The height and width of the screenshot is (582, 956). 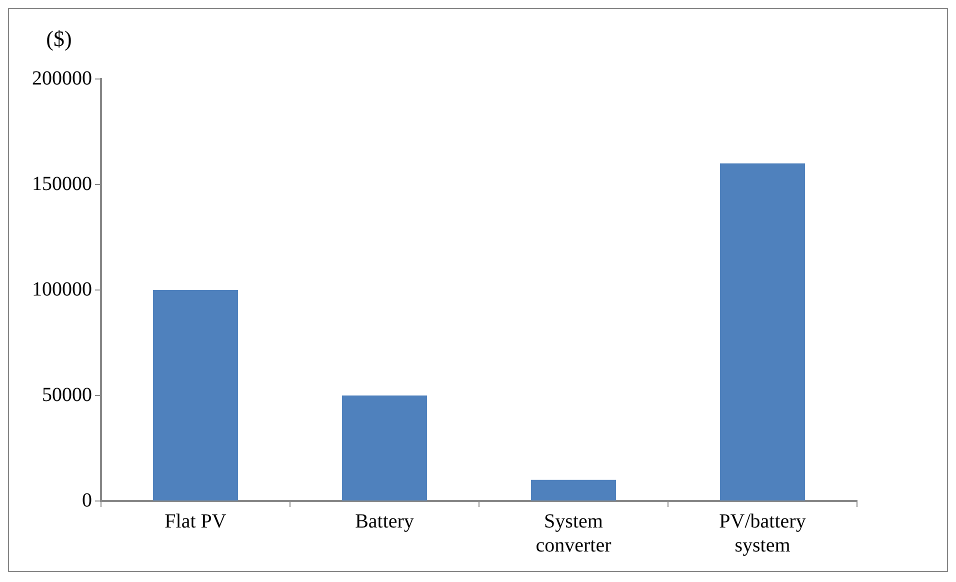 What do you see at coordinates (195, 521) in the screenshot?
I see `x-tick-label: Flat PV` at bounding box center [195, 521].